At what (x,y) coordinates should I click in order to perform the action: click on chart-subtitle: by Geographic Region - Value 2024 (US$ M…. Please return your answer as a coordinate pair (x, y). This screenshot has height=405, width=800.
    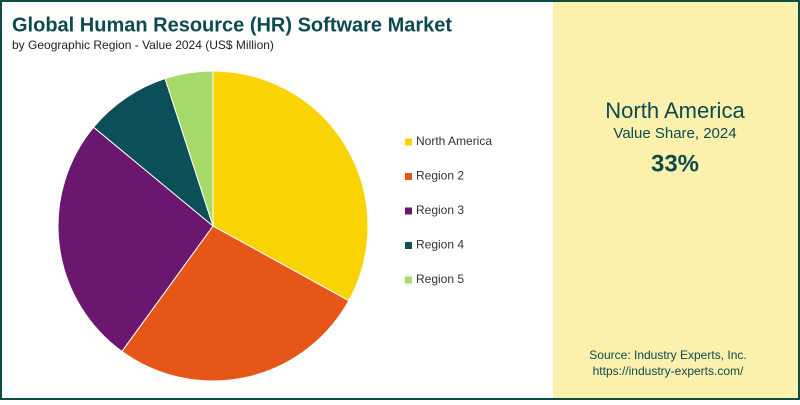
    Looking at the image, I should click on (143, 45).